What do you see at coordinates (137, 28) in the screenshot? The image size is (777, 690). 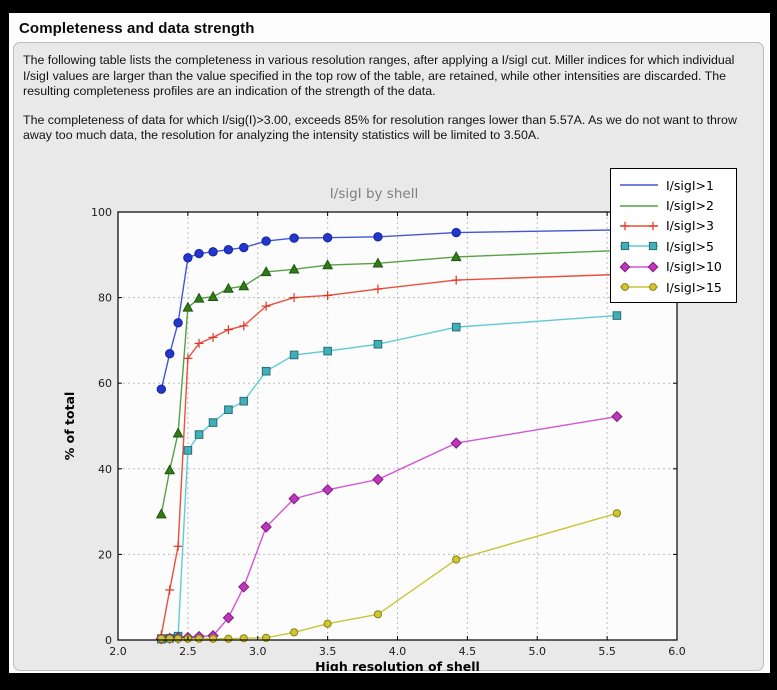 I see `page-title: Completeness and data strength` at bounding box center [137, 28].